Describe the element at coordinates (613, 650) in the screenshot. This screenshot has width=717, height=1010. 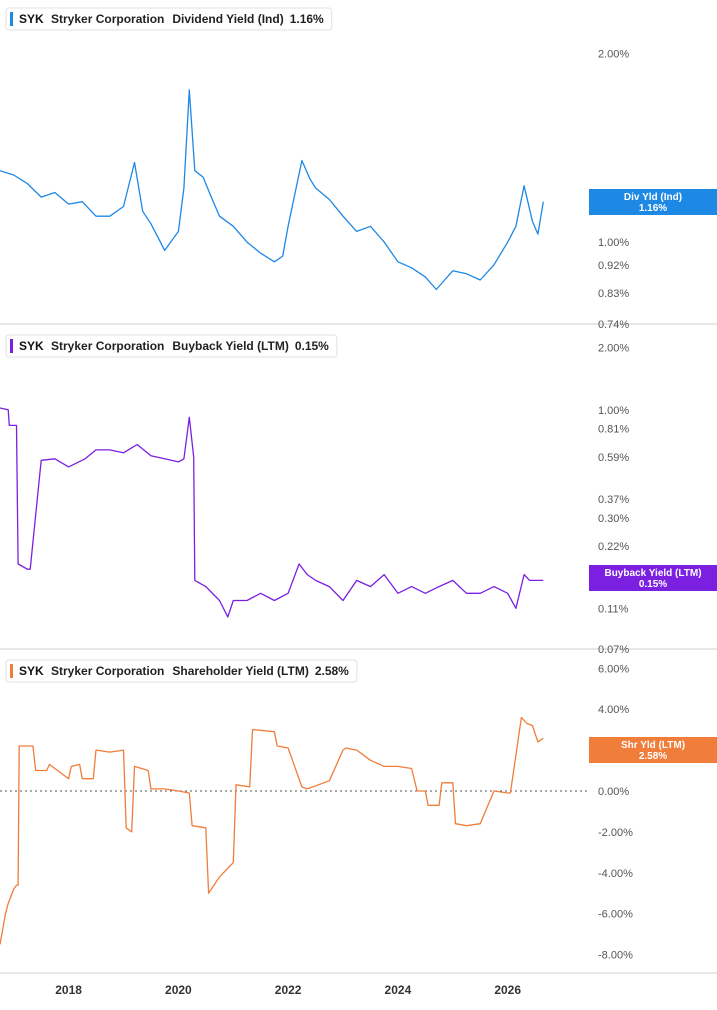
I see `y-tick-label: 0.07%` at that location.